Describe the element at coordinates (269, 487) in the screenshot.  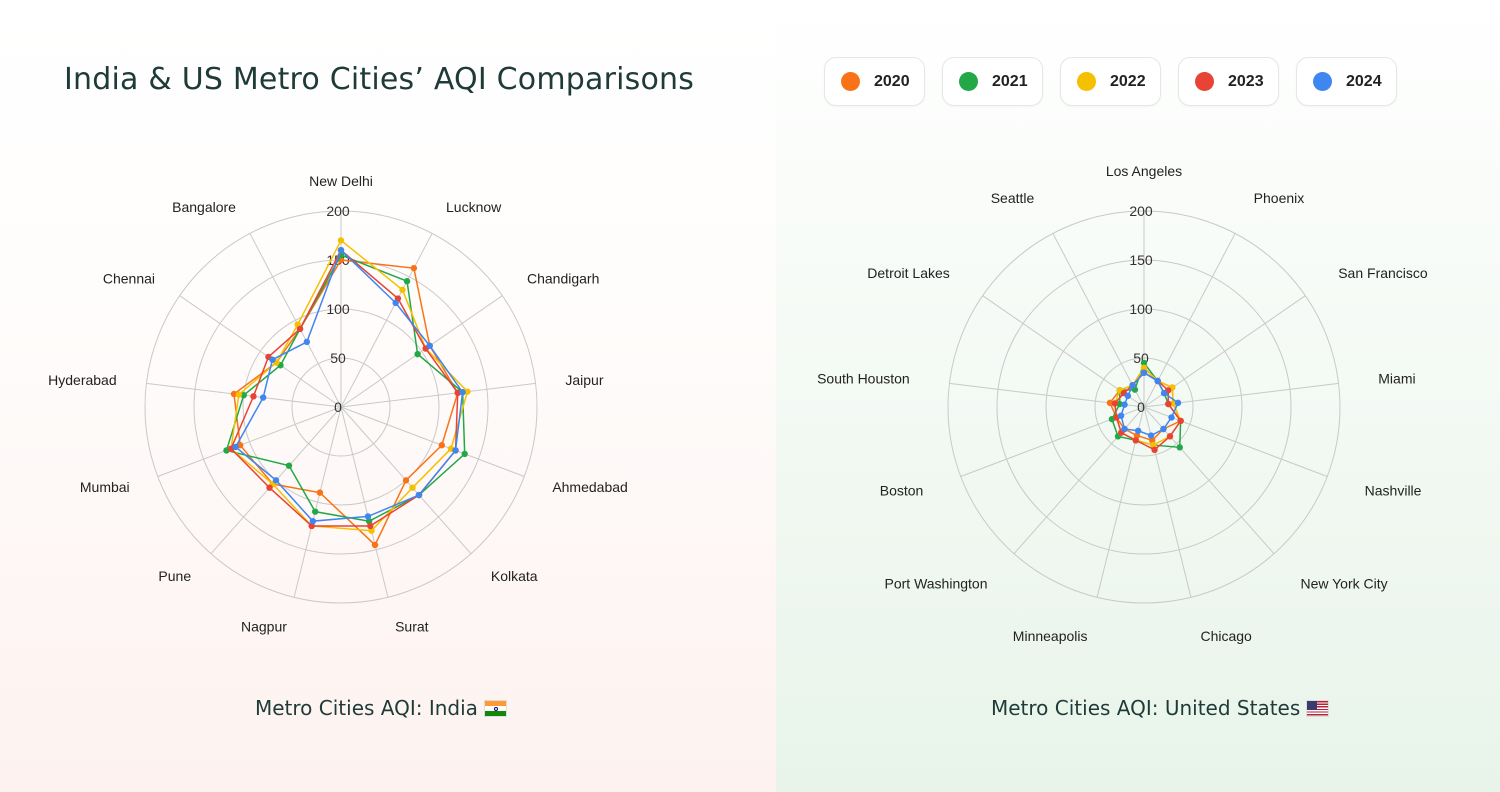
I see `india-point-2023-pune` at that location.